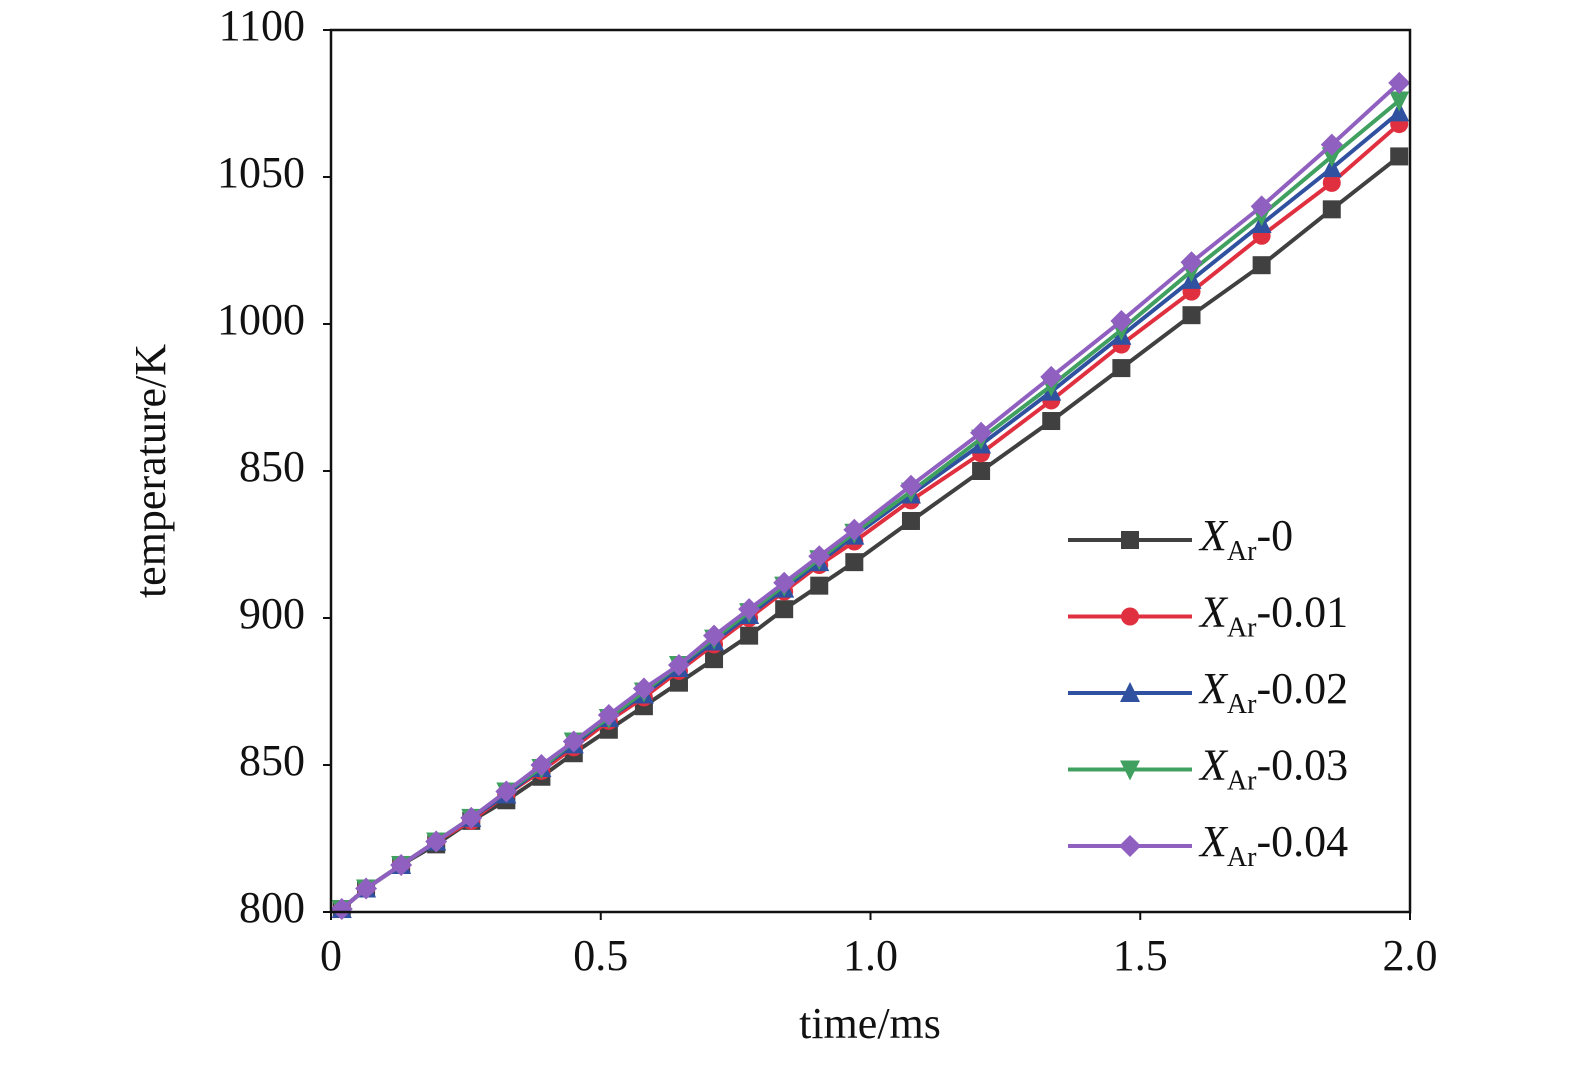 Image resolution: width=1575 pixels, height=1066 pixels. I want to click on legend-name: -0.01, so click(1302, 612).